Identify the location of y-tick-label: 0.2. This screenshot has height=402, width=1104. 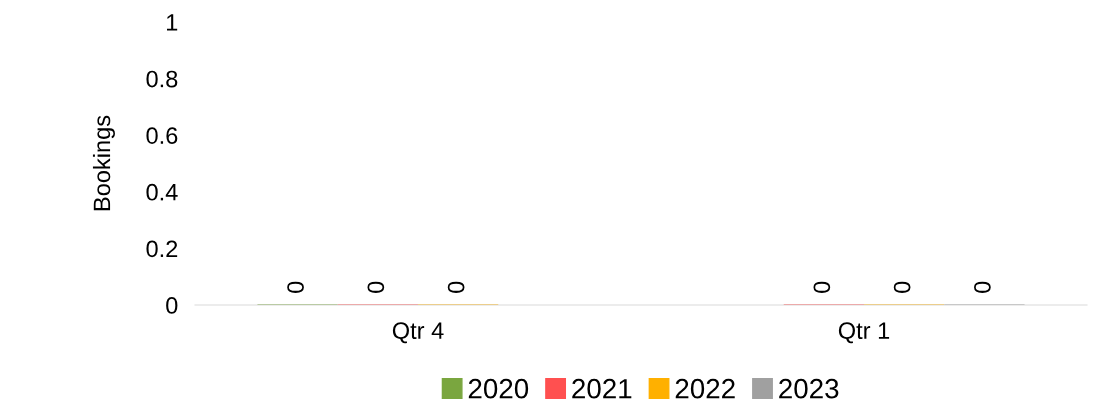
(162, 249).